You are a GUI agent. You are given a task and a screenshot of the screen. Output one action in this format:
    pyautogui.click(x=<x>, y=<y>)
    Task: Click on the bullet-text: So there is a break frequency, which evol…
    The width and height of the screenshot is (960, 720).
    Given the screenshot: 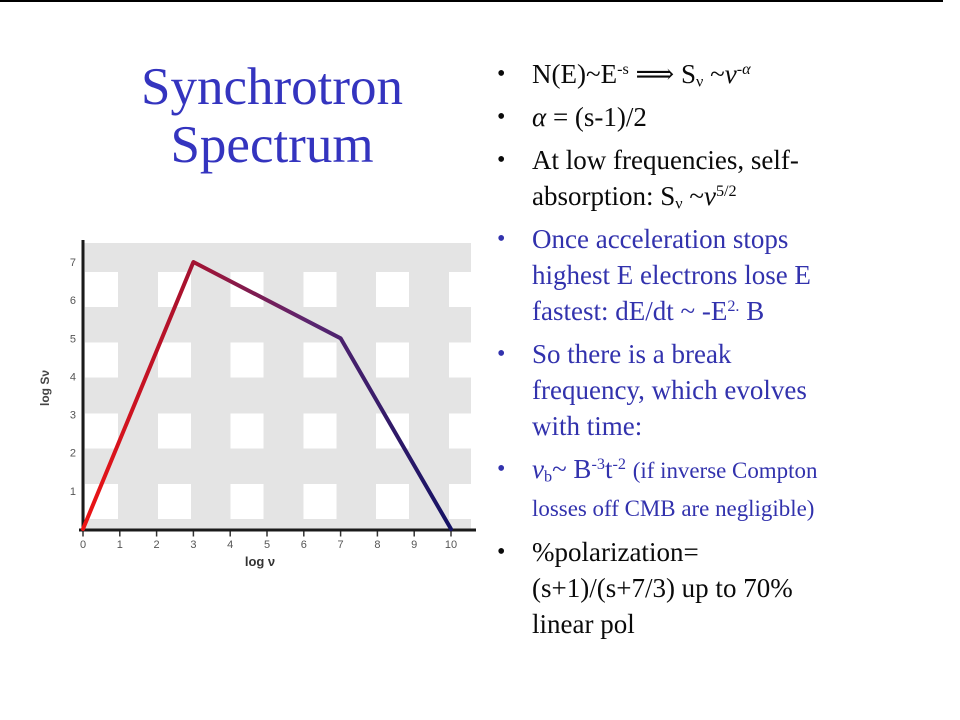 What is the action you would take?
    pyautogui.click(x=669, y=390)
    